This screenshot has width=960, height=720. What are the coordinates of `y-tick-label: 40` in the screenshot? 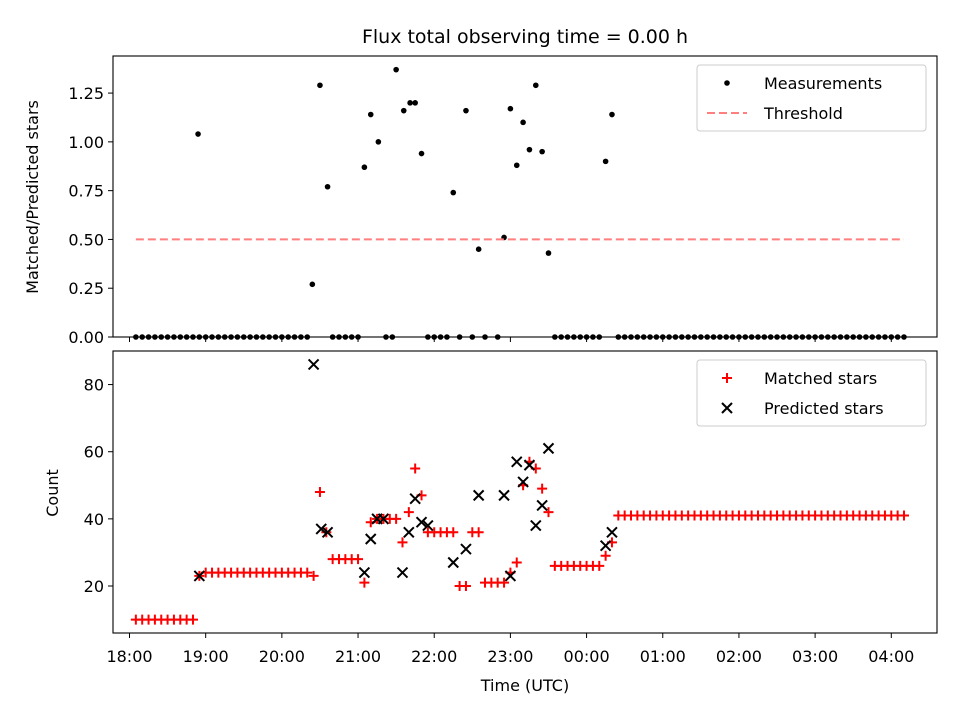 It's located at (94, 519).